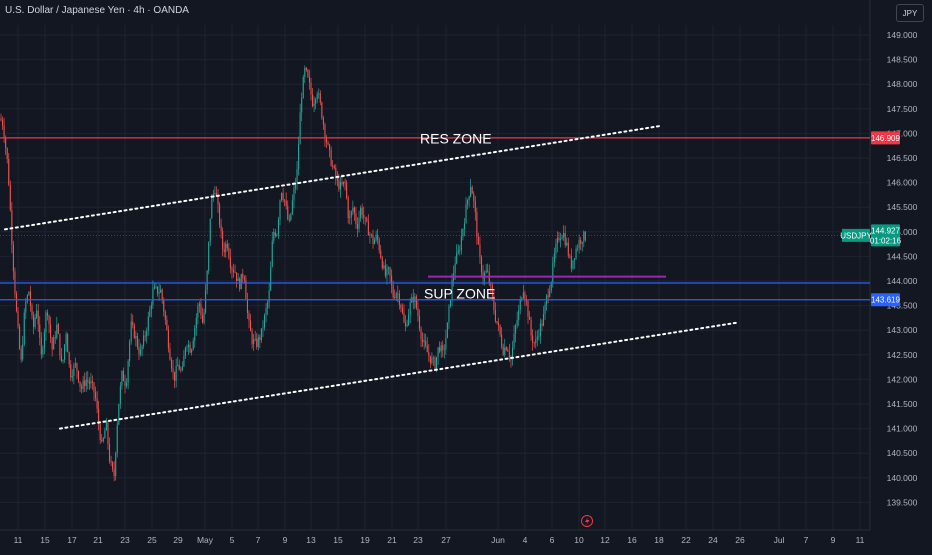 This screenshot has height=555, width=932. I want to click on x-tick-label: 15, so click(338, 540).